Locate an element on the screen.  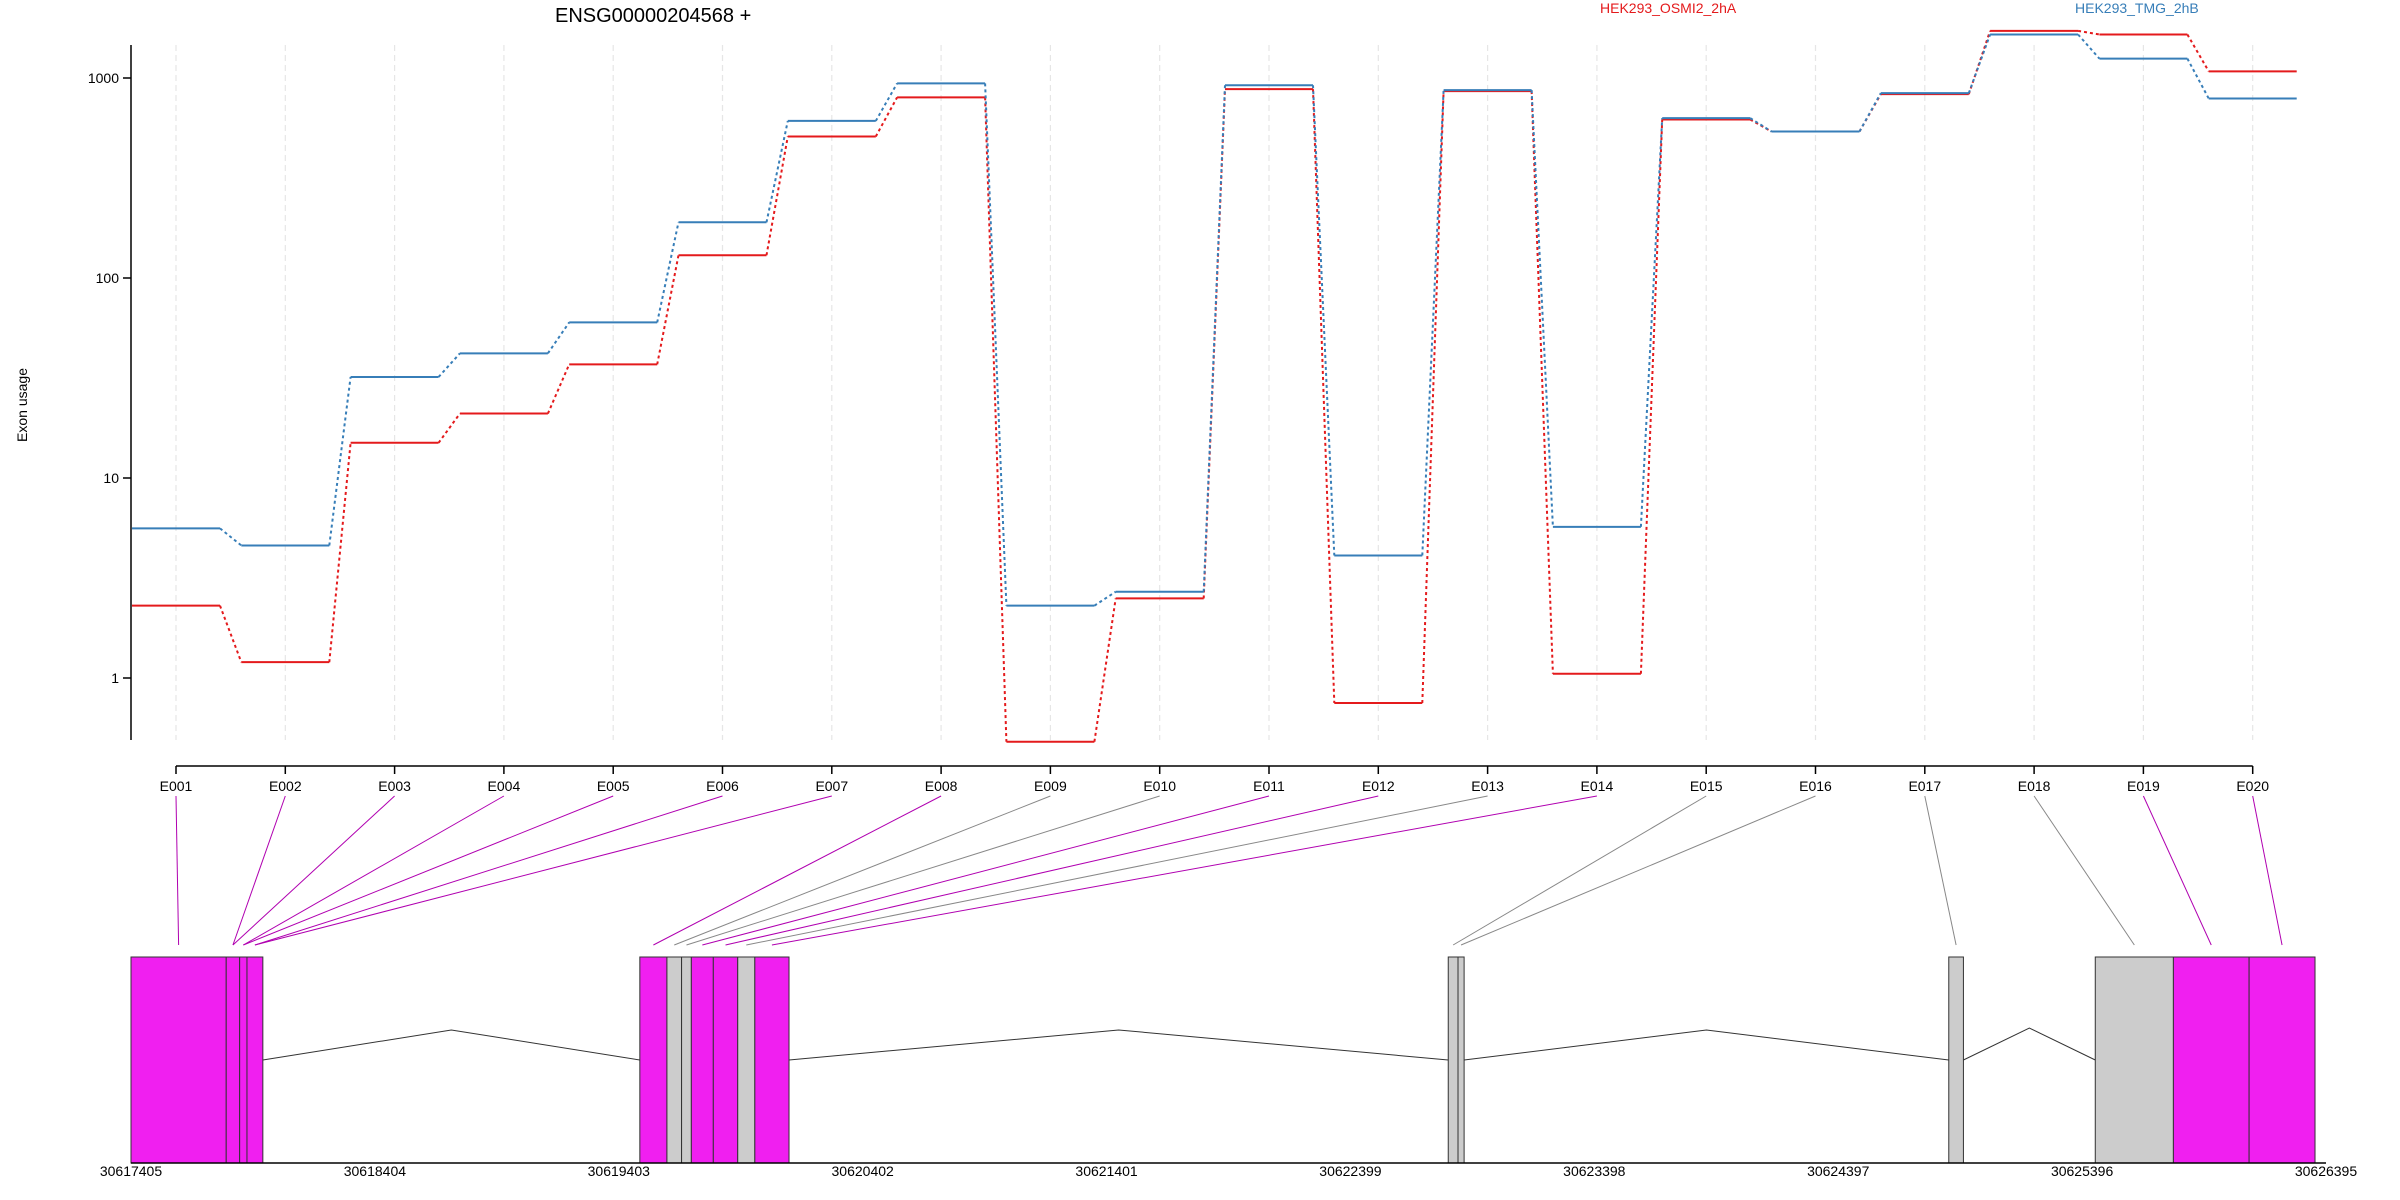
x-tick-label-e016: E016 is located at coordinates (1815, 786).